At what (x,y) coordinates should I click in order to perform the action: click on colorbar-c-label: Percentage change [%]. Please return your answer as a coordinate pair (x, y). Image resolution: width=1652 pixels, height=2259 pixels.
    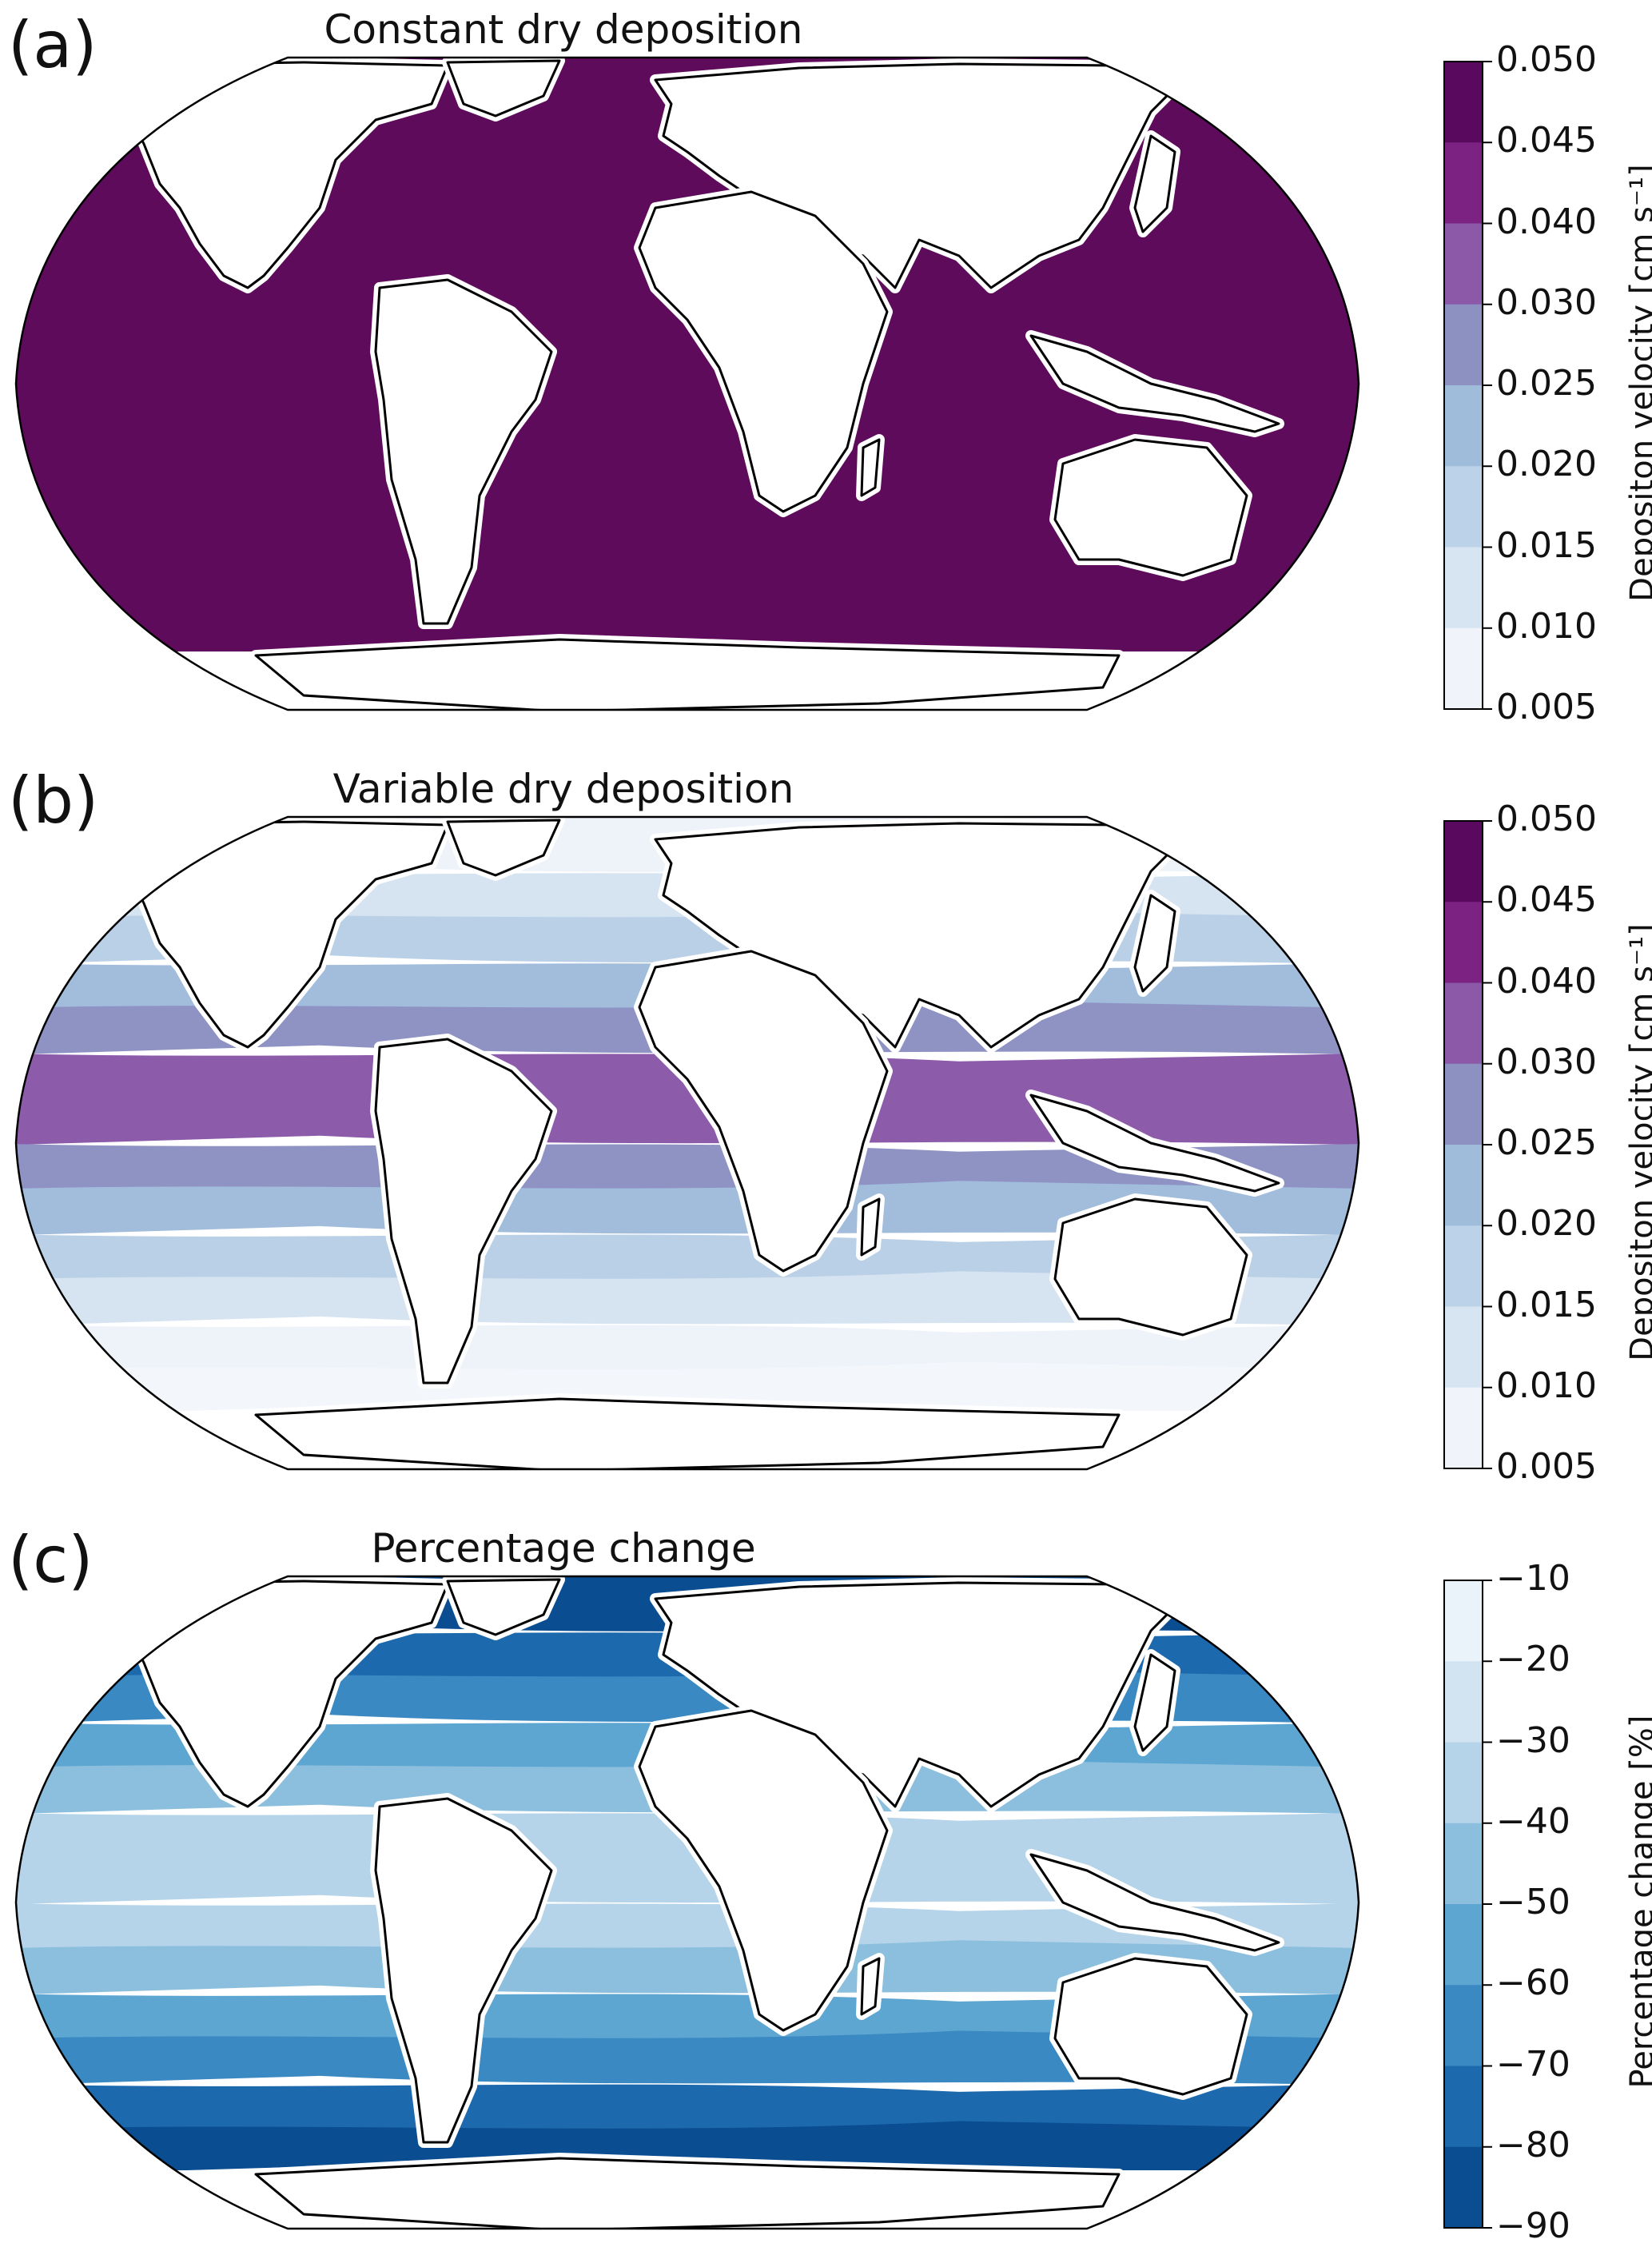
    Looking at the image, I should click on (1638, 1902).